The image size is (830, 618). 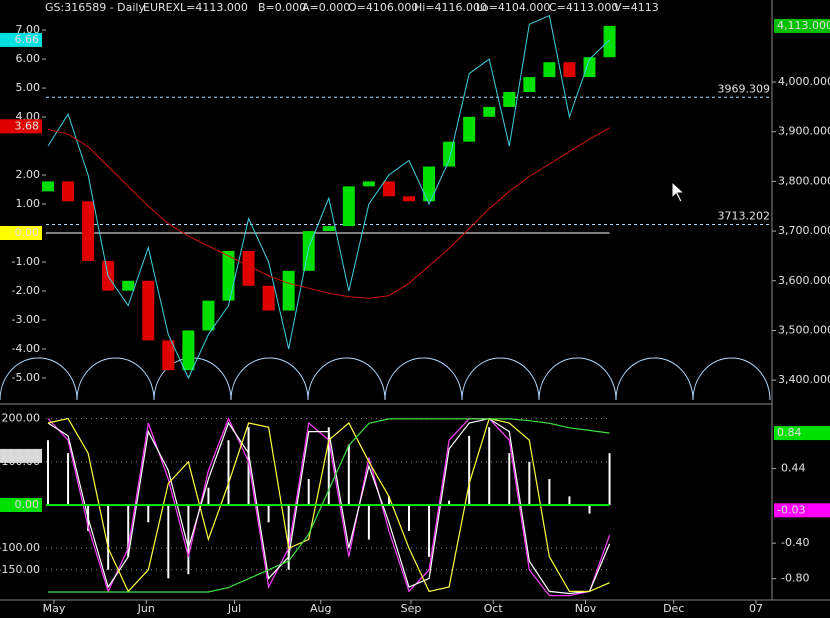 I want to click on right-marker: -0.03, so click(x=791, y=509).